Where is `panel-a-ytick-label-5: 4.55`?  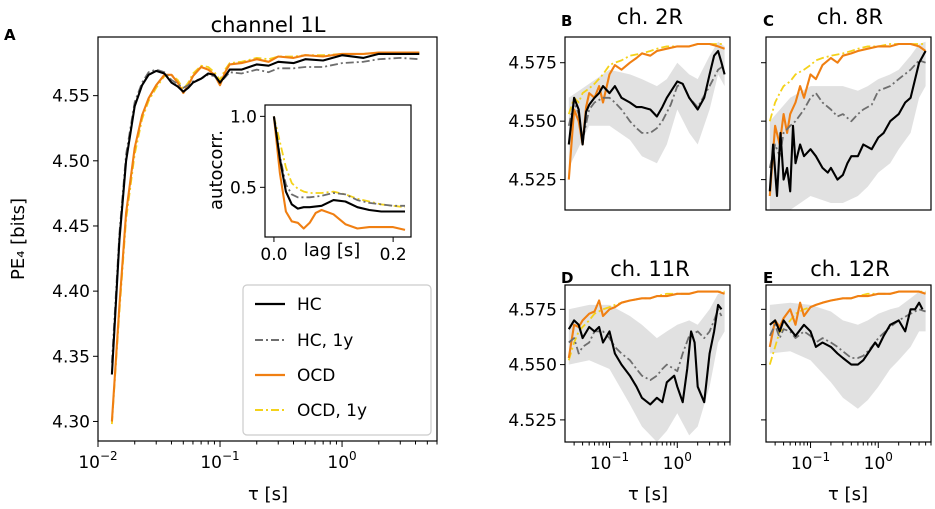
panel-a-ytick-label-5: 4.55 is located at coordinates (71, 97).